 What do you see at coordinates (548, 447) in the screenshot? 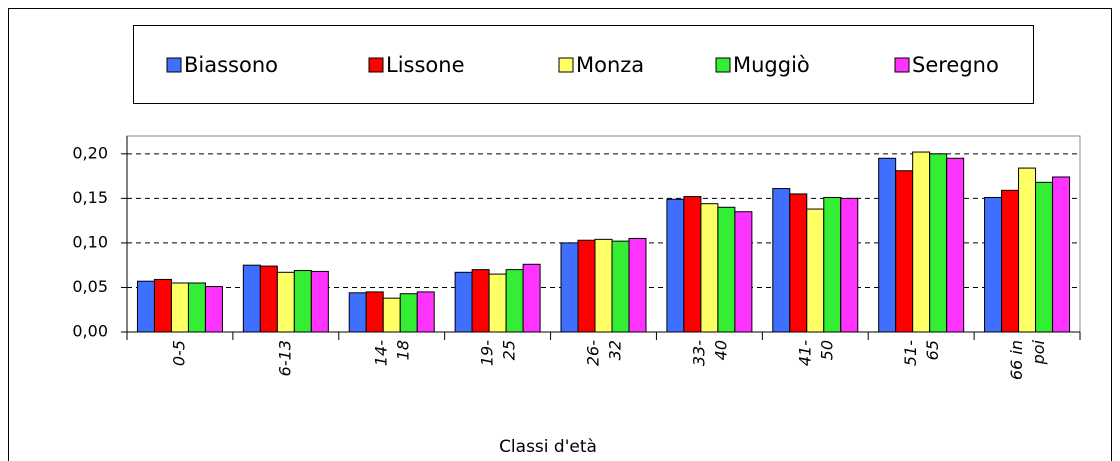
I see `x-axis-label: Classi d'età` at bounding box center [548, 447].